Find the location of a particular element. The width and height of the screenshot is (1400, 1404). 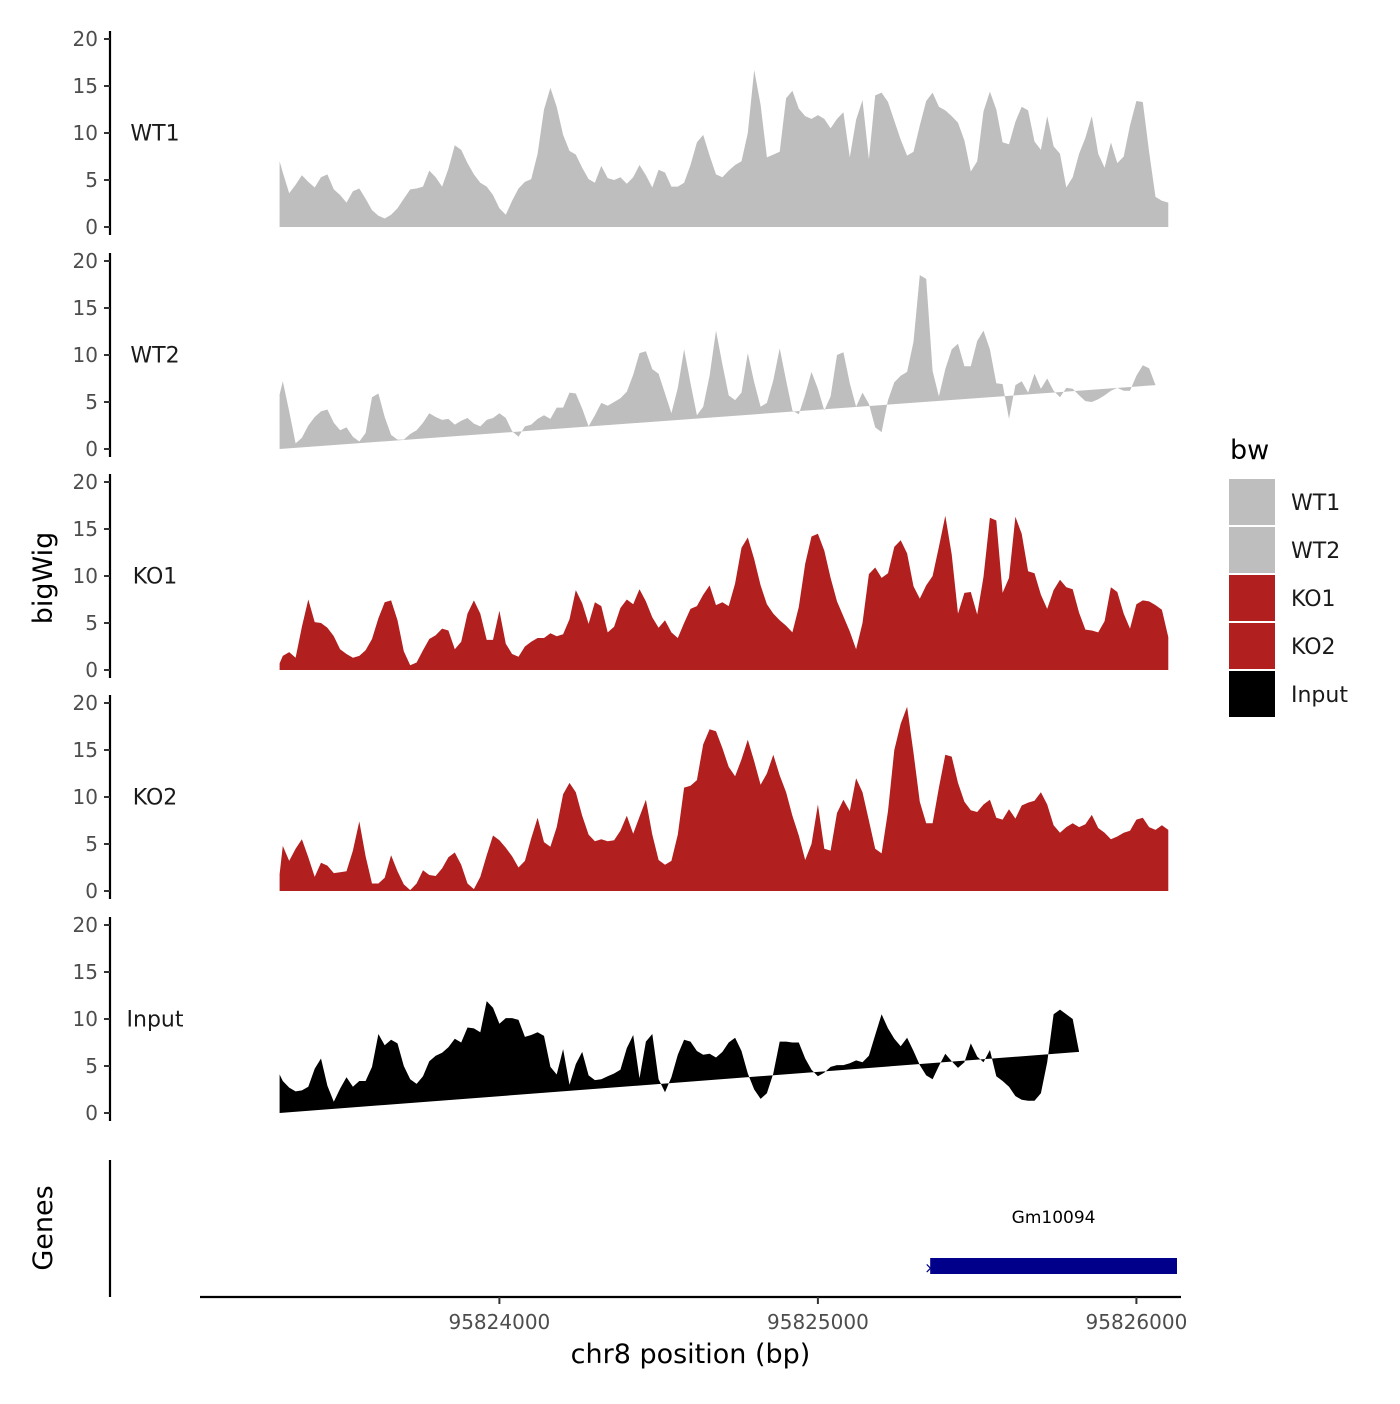

legend-label-input: Input is located at coordinates (1319, 695).